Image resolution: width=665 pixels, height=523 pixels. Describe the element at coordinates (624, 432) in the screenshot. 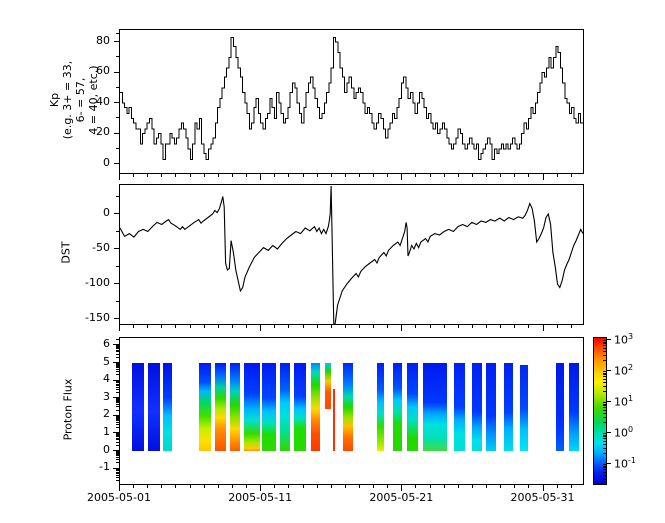

I see `colorbar-tick-label: 10⁰` at that location.